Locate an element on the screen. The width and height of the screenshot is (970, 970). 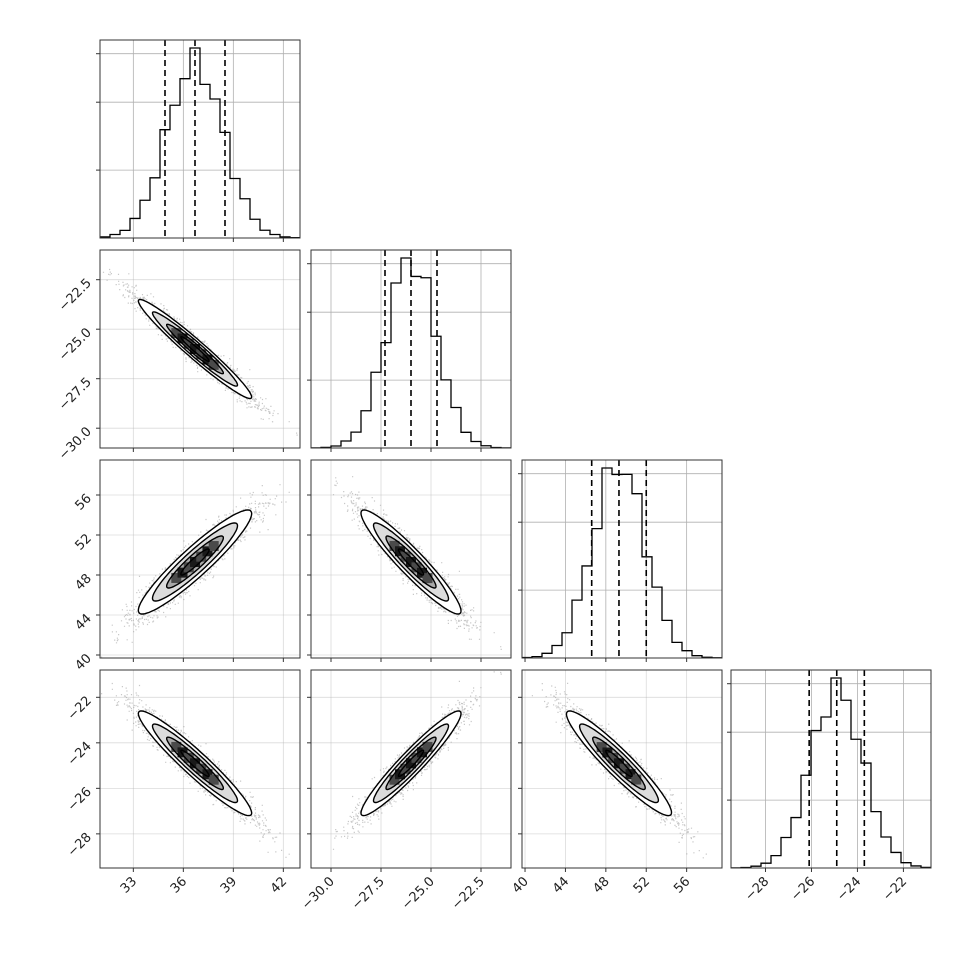
x-tick-label: −27.5 is located at coordinates (368, 893).